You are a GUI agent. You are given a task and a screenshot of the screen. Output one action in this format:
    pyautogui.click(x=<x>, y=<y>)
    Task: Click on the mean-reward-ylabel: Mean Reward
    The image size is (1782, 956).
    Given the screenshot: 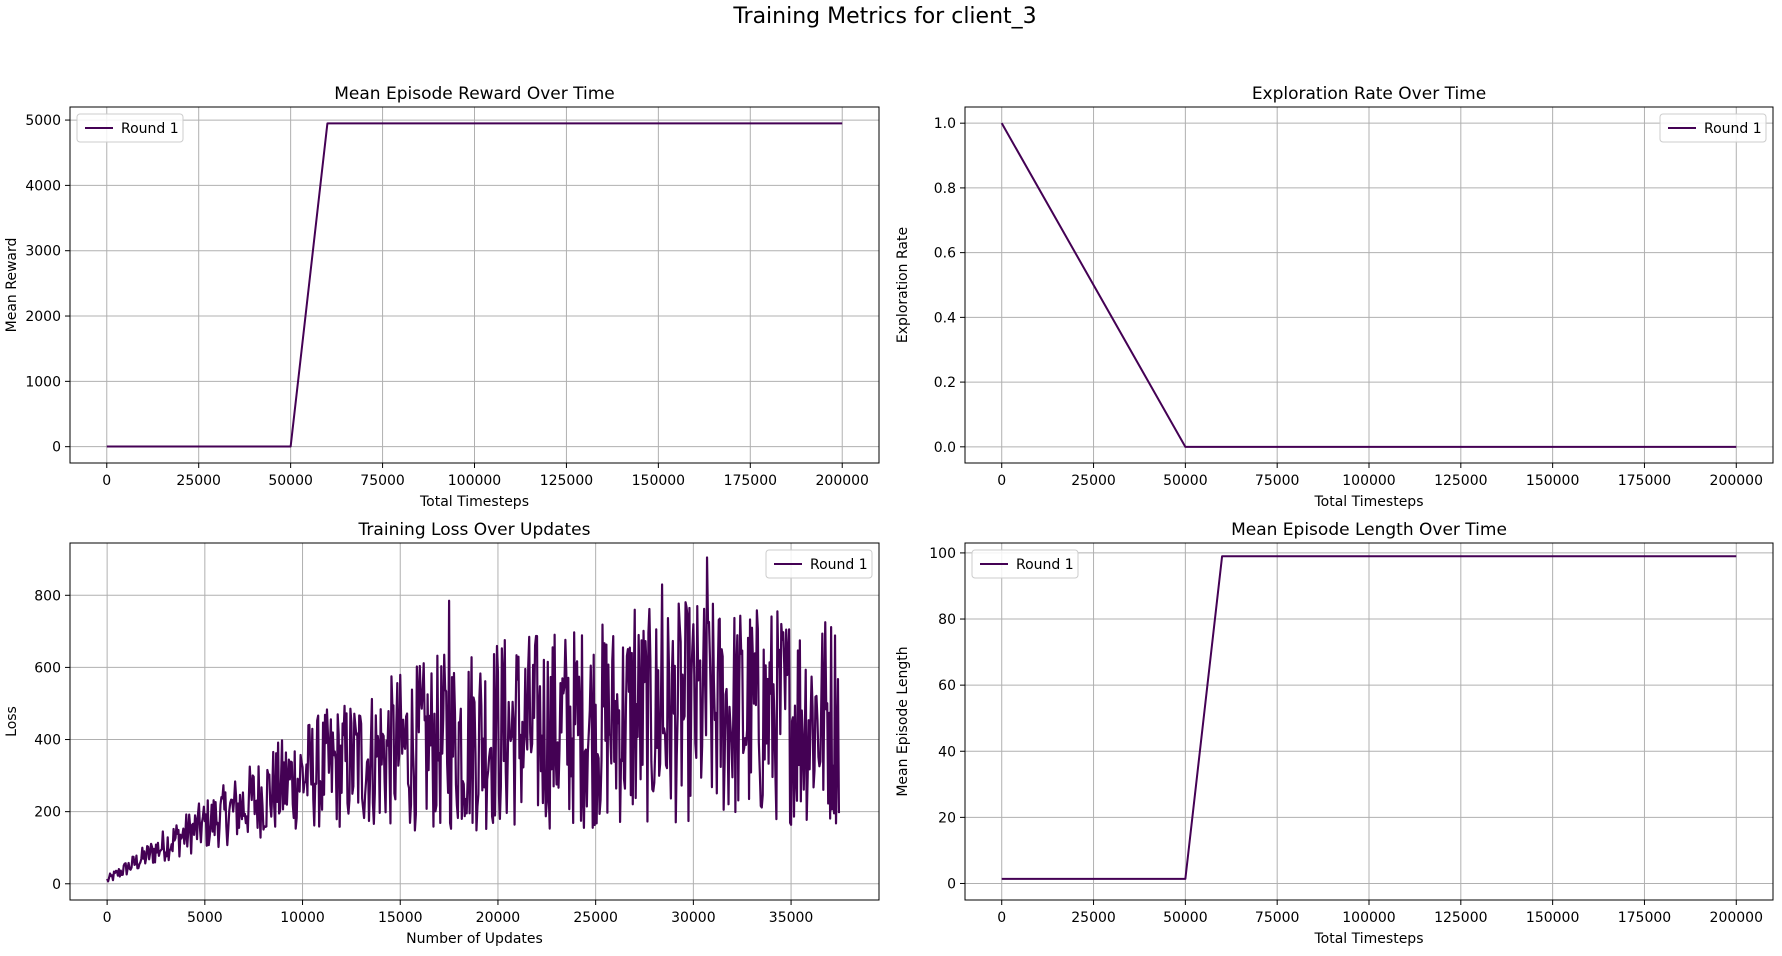 What is the action you would take?
    pyautogui.click(x=12, y=285)
    